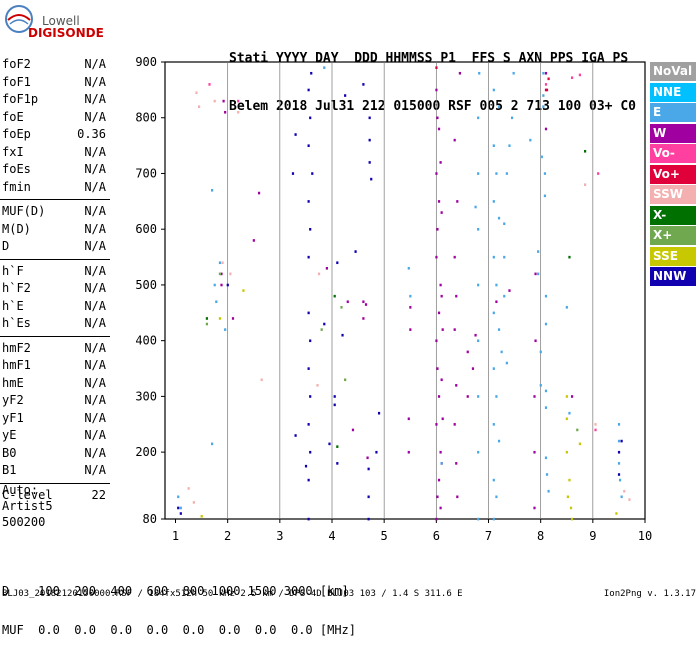 The image size is (700, 650). I want to click on legend-item: X-, so click(673, 215).